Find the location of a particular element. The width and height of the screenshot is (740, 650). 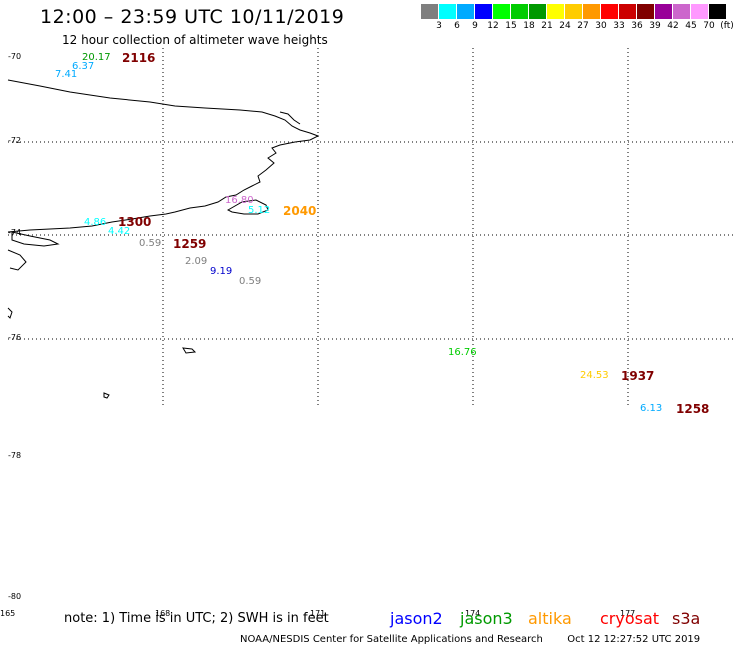

lon-label: 171 is located at coordinates (318, 613).